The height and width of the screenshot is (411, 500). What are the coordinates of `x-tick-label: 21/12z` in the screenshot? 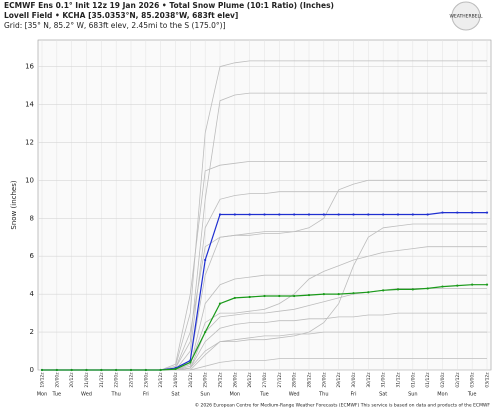 It's located at (102, 380).